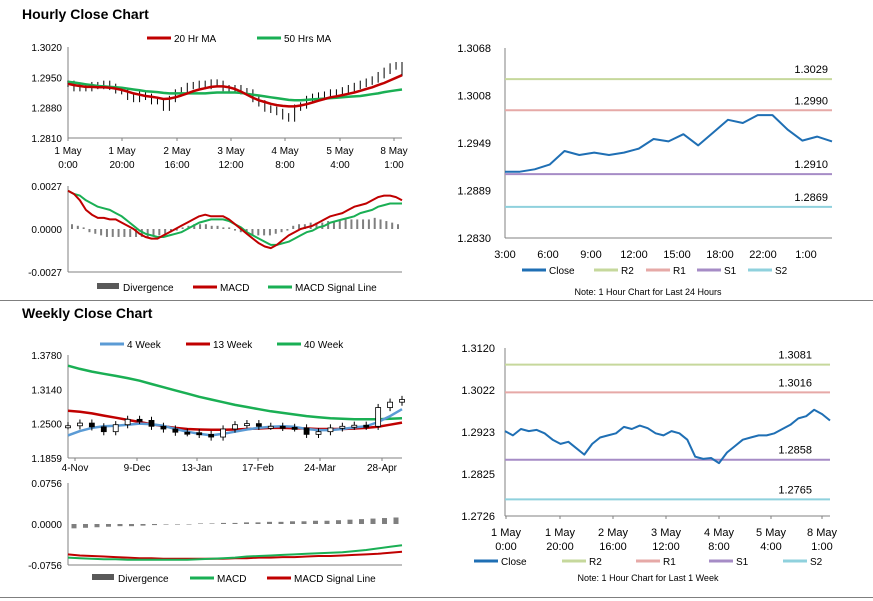 Image resolution: width=873 pixels, height=601 pixels. What do you see at coordinates (719, 533) in the screenshot?
I see `weekly-pivot-xtick-date: 4 May` at bounding box center [719, 533].